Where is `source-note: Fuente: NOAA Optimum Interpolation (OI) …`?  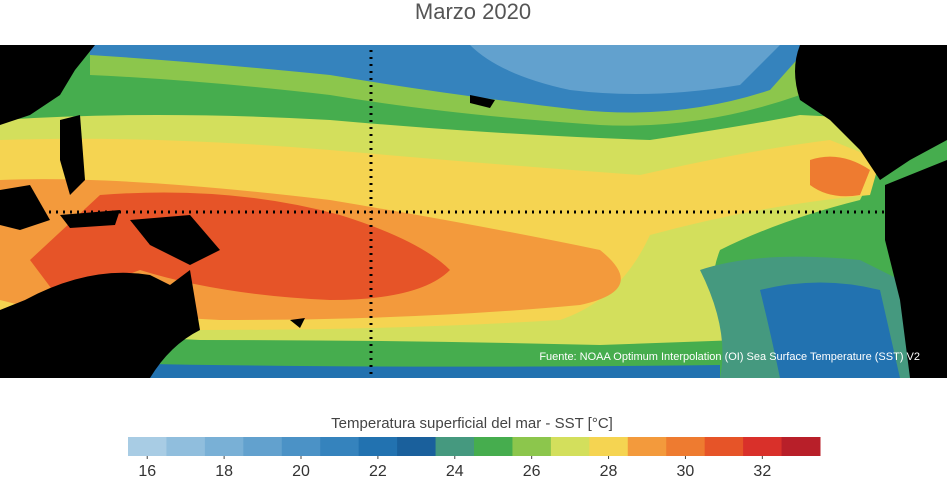
source-note: Fuente: NOAA Optimum Interpolation (OI) … is located at coordinates (729, 357).